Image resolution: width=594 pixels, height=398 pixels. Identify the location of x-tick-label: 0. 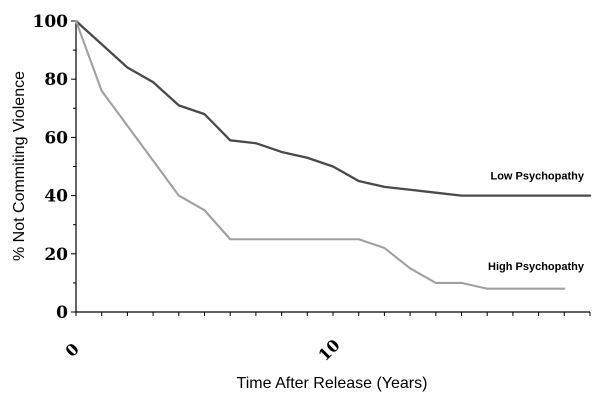
(71, 349).